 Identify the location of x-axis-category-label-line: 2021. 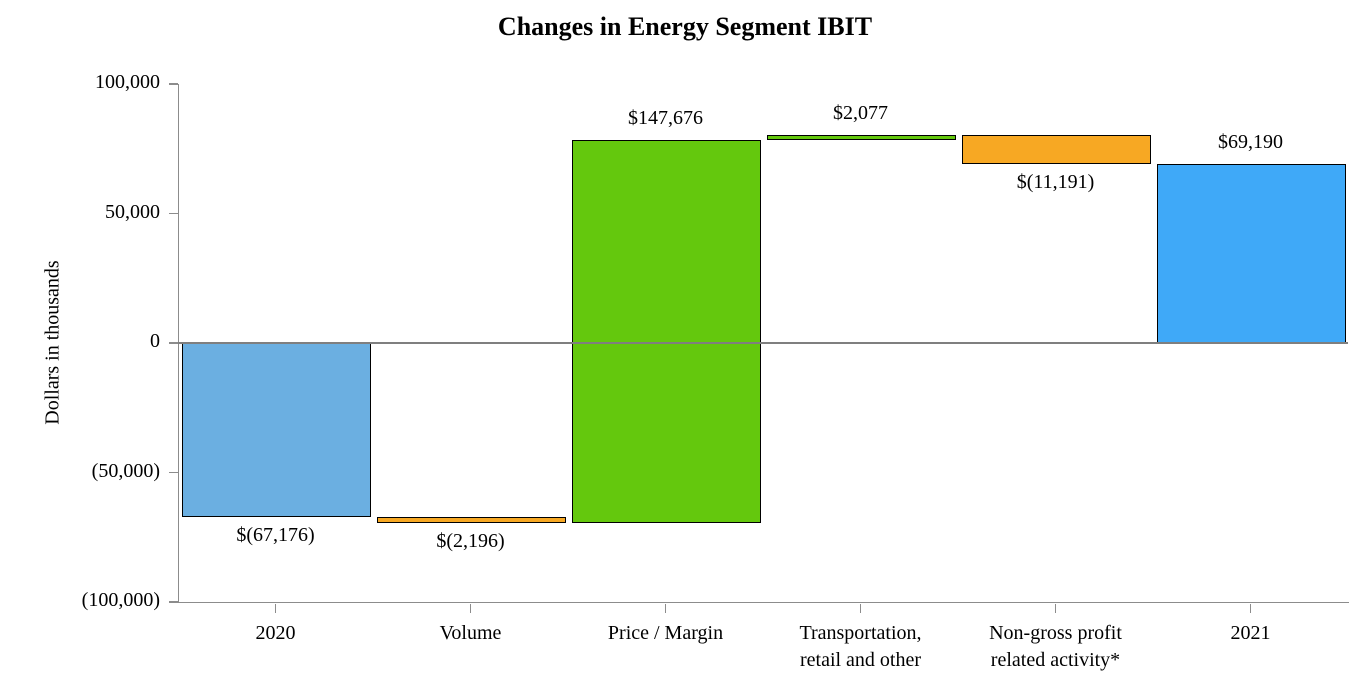
(1250, 633).